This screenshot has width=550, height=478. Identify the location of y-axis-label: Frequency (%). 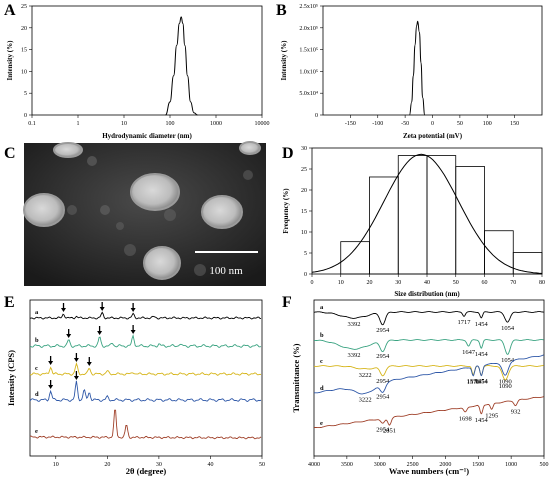
(286, 211).